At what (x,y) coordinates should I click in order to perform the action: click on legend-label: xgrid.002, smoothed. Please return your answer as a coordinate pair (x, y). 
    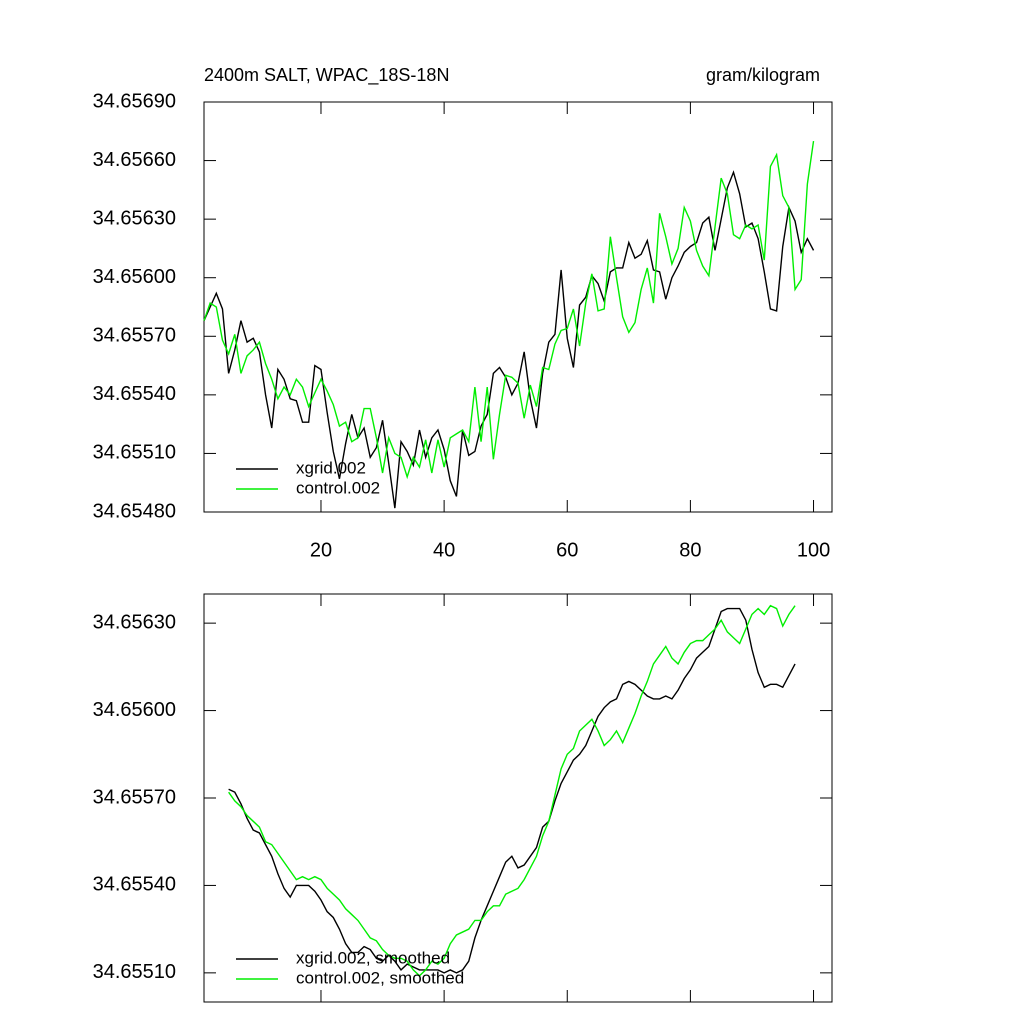
    Looking at the image, I should click on (373, 957).